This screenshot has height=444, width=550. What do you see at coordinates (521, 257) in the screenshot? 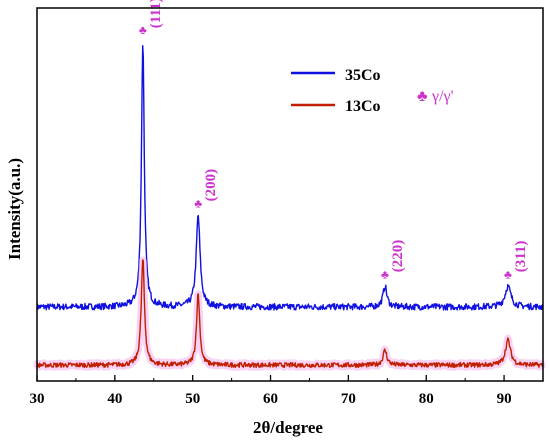
I see `peak-label-3: (311)` at bounding box center [521, 257].